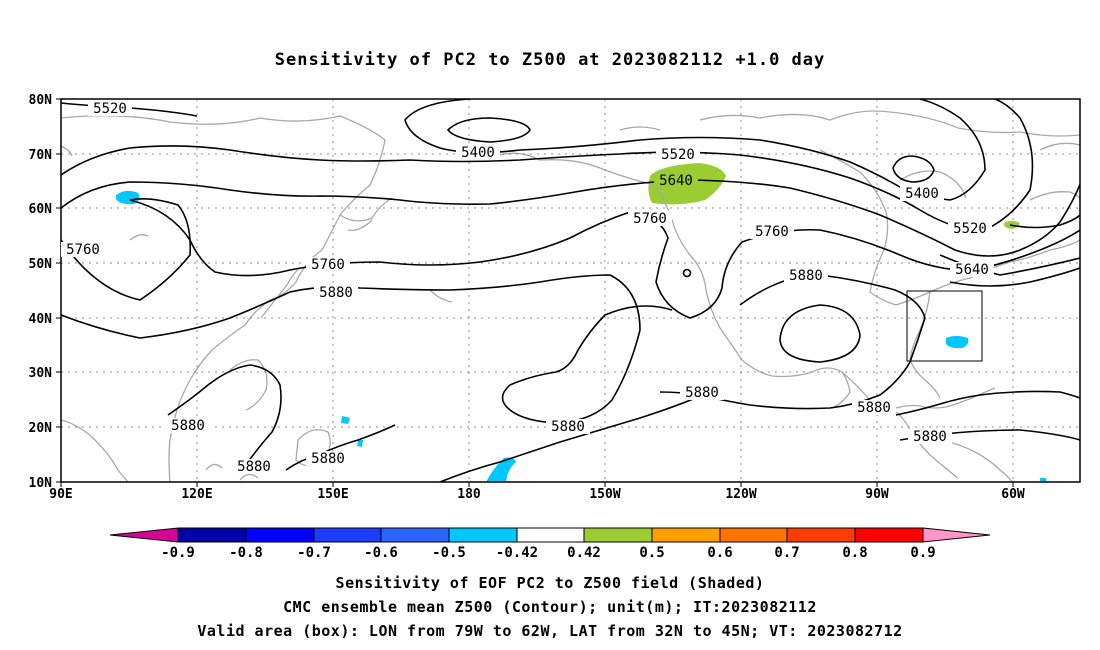 This screenshot has height=650, width=1100. What do you see at coordinates (144, 535) in the screenshot?
I see `colorbar-low-extension` at bounding box center [144, 535].